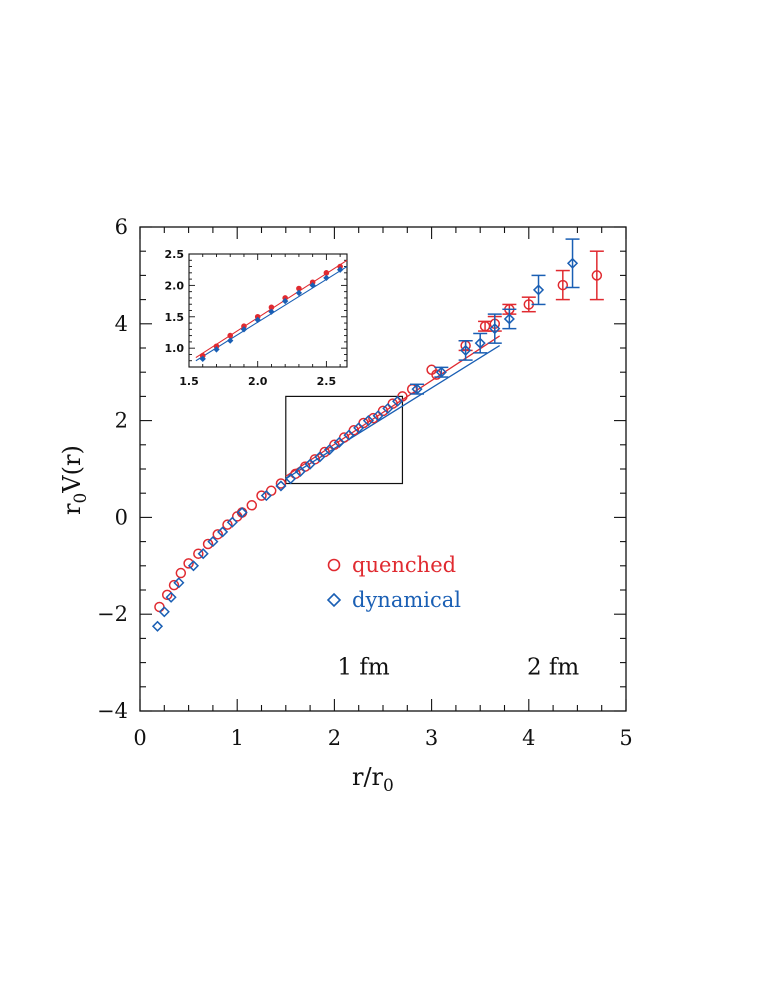 The image size is (763, 987). I want to click on zoom-box, so click(344, 440).